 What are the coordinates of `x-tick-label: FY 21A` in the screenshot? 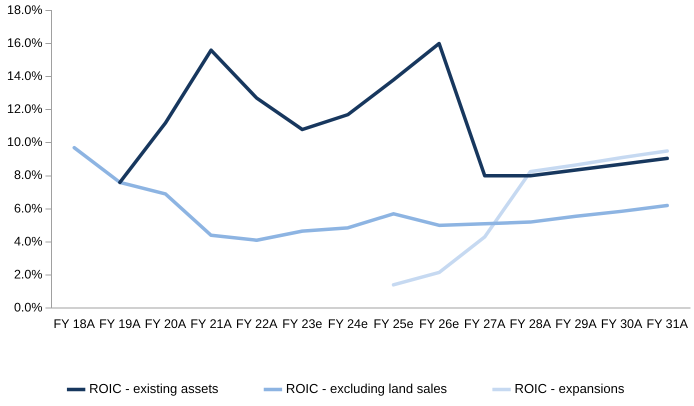 It's located at (211, 323).